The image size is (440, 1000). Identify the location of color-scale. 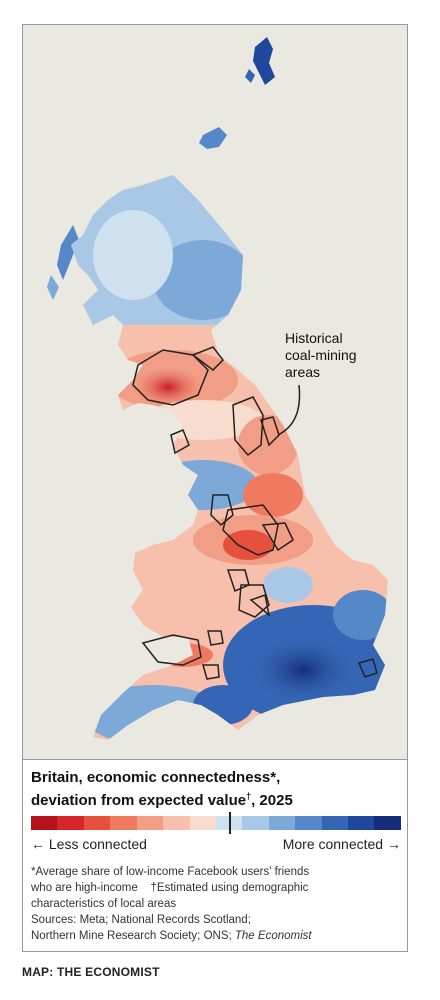
(216, 823).